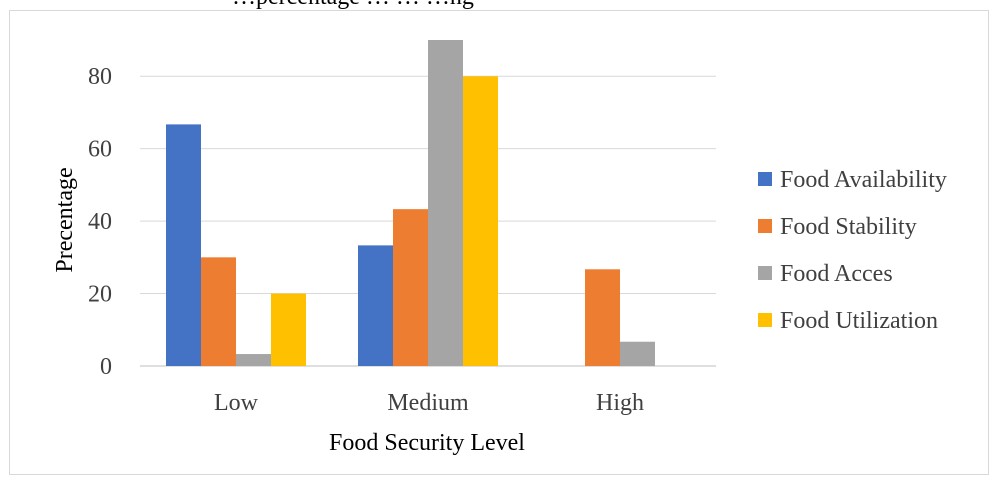  What do you see at coordinates (848, 227) in the screenshot?
I see `legend-label: Food Stability` at bounding box center [848, 227].